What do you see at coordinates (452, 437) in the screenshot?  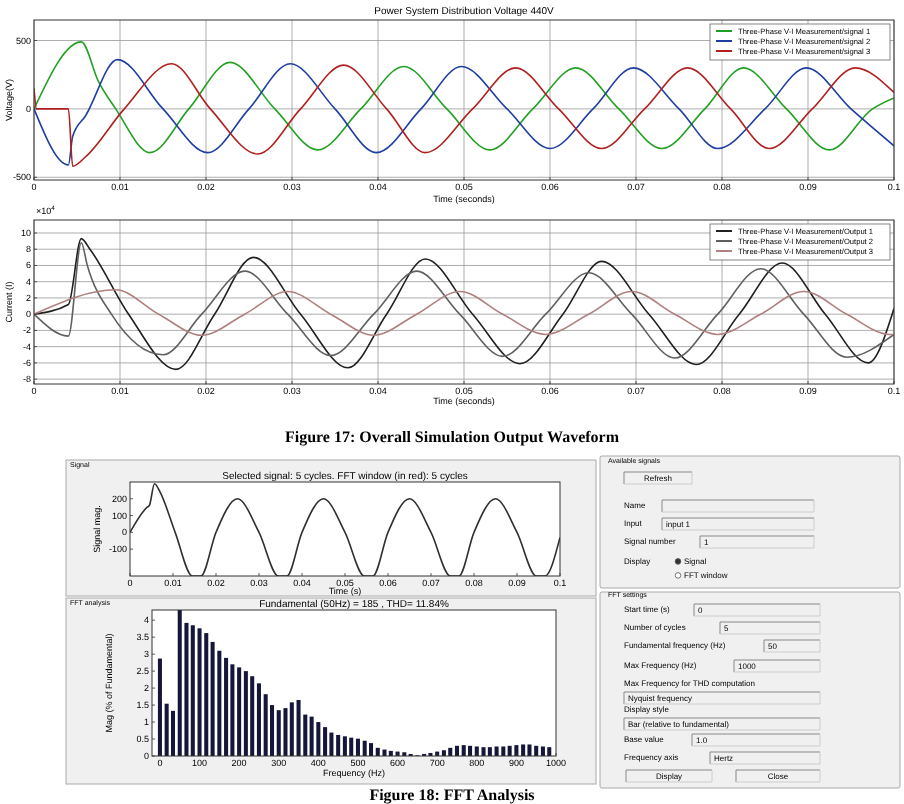 I see `caption: Figure 17: Overall Simulation Output Waveform` at bounding box center [452, 437].